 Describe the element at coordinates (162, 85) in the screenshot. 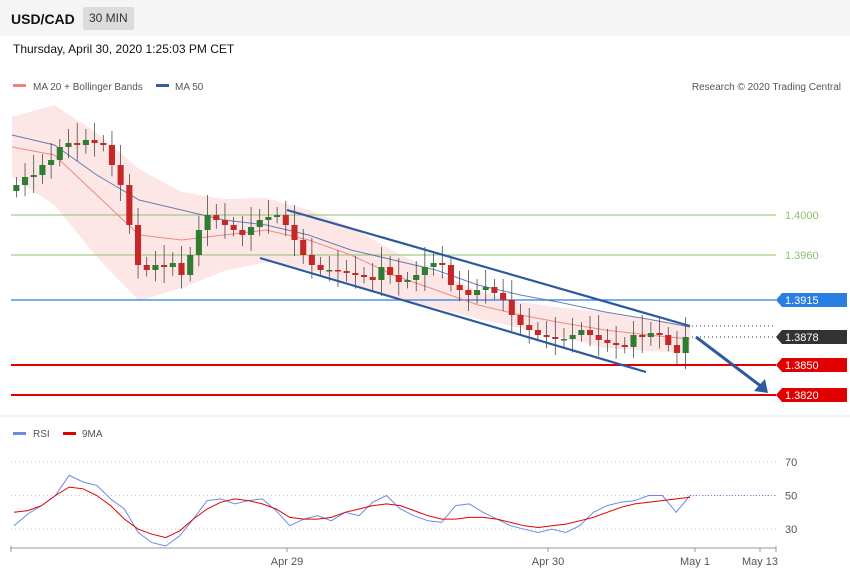

I see `ma50-legend-swatch` at that location.